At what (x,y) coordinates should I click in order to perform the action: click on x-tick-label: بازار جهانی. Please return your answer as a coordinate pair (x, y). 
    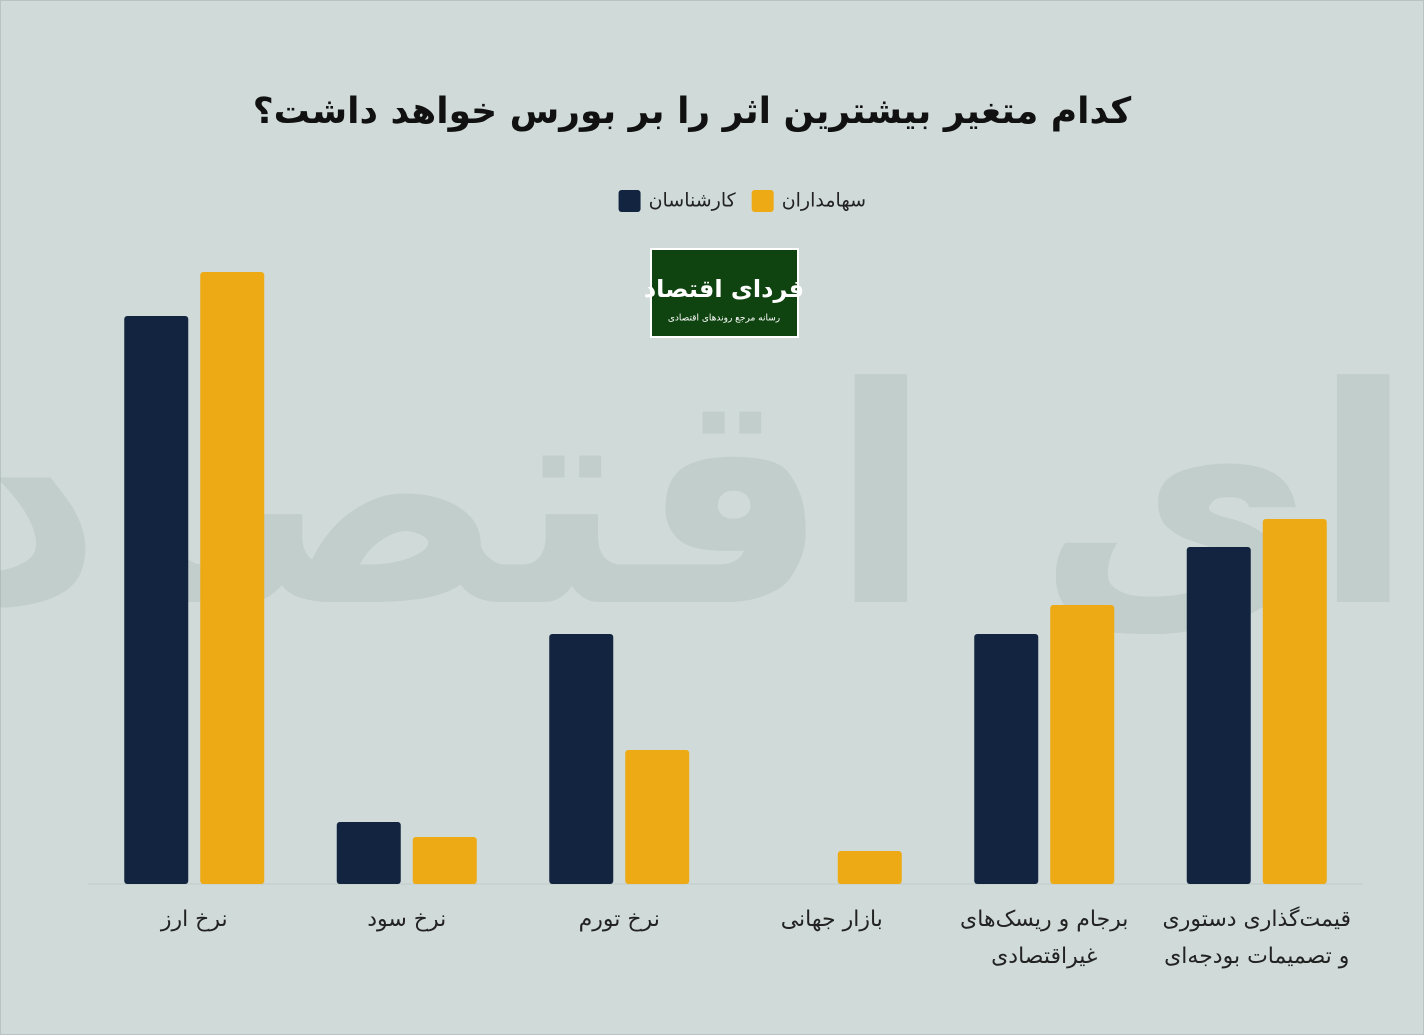
    Looking at the image, I should click on (832, 919).